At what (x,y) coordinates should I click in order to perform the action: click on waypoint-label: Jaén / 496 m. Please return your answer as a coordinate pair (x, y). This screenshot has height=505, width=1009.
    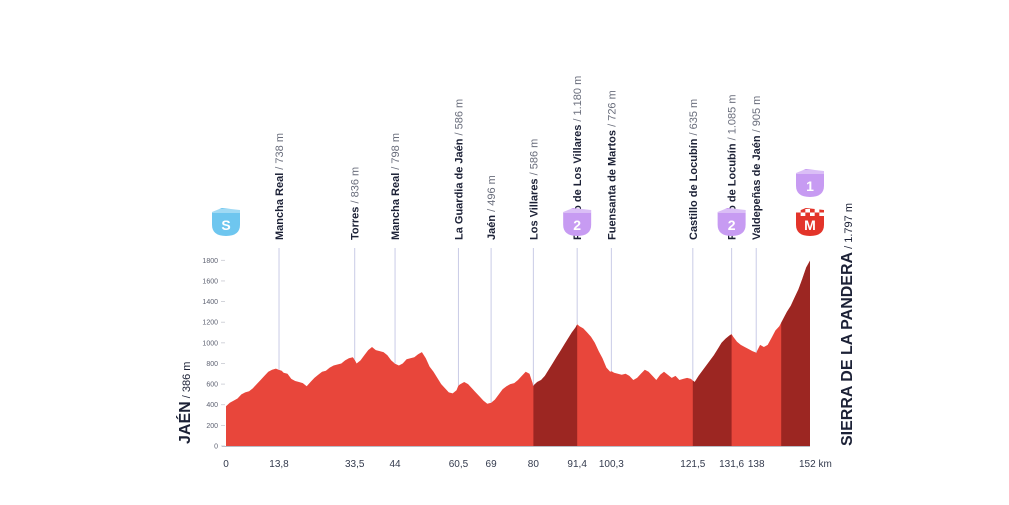
    Looking at the image, I should click on (492, 207).